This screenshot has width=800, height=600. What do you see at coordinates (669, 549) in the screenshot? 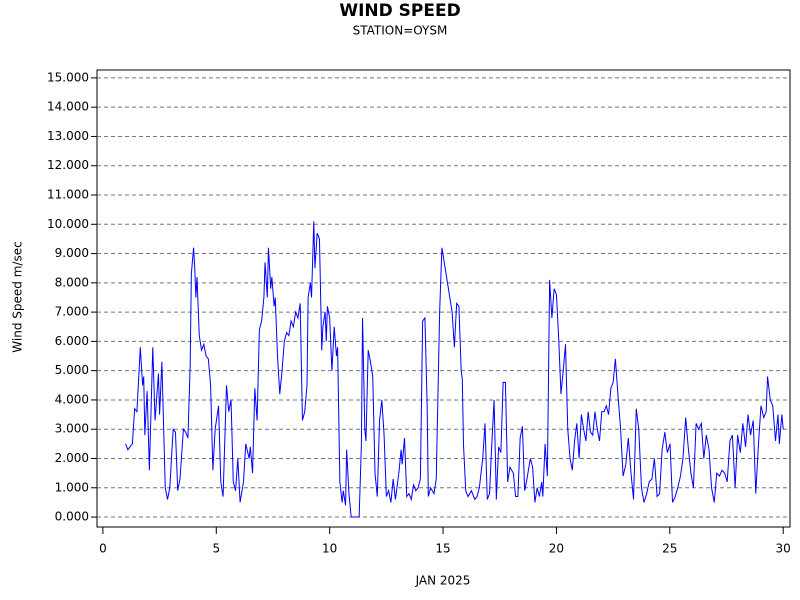
I see `x-tick-label: 25` at bounding box center [669, 549].